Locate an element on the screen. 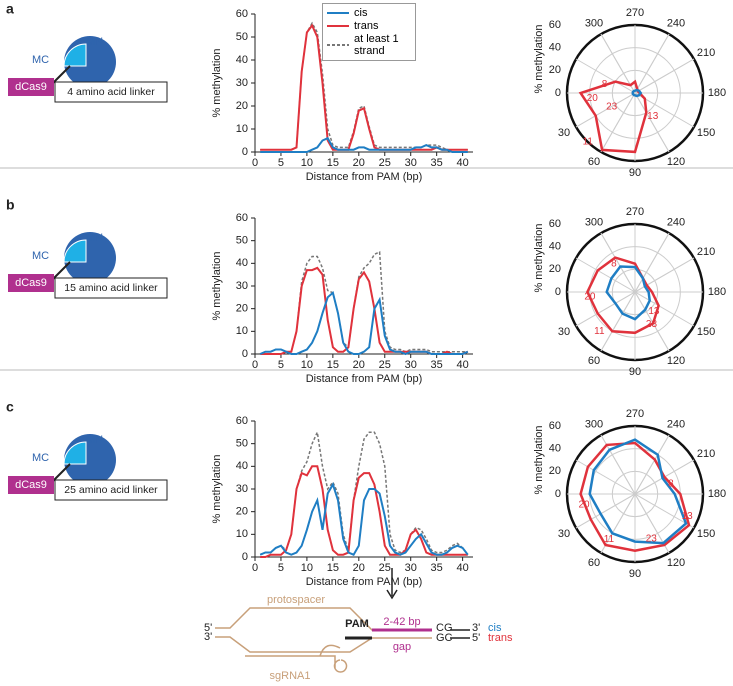 This screenshot has width=733, height=686. label: protospacer is located at coordinates (296, 600).